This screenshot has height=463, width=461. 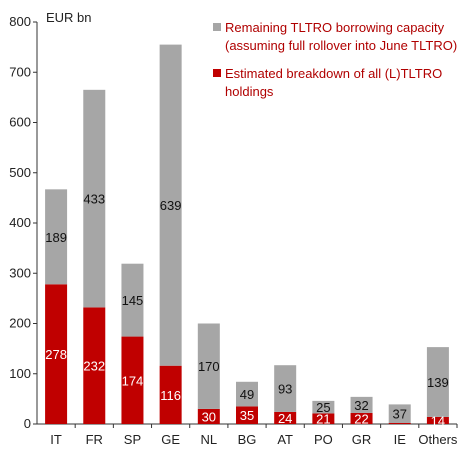 I want to click on data-label-remaining: 145, so click(x=133, y=300).